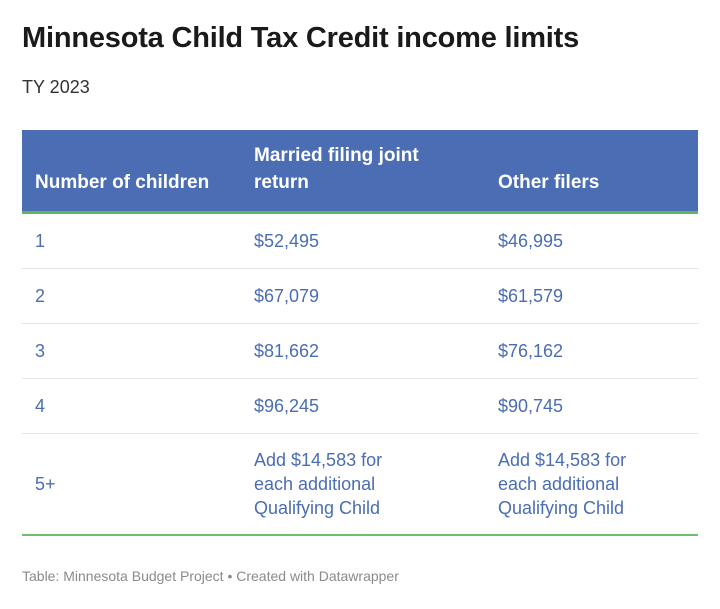  What do you see at coordinates (591, 172) in the screenshot?
I see `column-header: Other filers` at bounding box center [591, 172].